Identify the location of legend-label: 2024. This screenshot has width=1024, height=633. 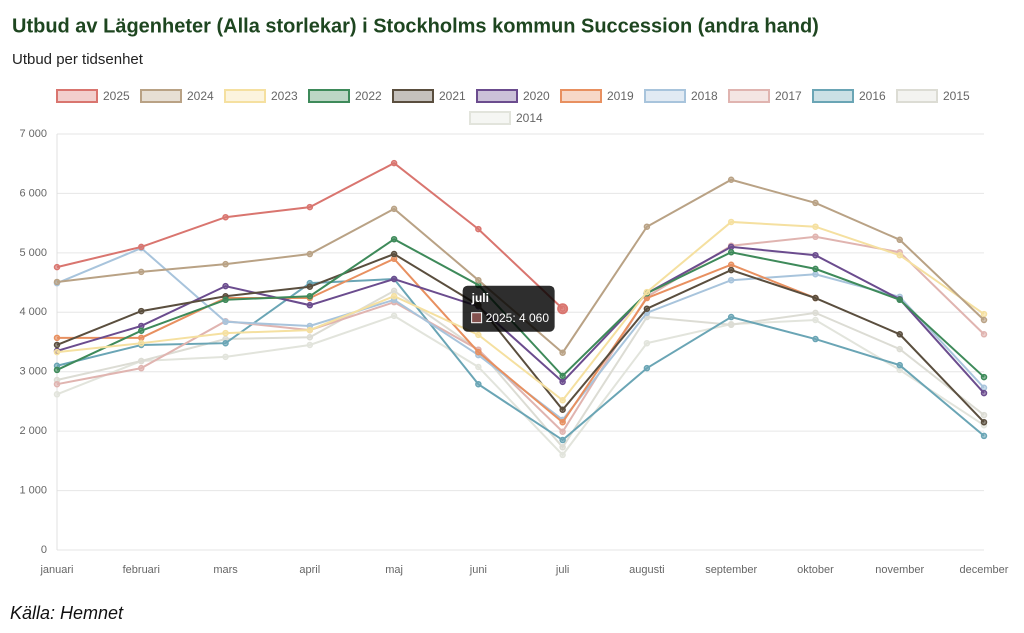
(200, 96).